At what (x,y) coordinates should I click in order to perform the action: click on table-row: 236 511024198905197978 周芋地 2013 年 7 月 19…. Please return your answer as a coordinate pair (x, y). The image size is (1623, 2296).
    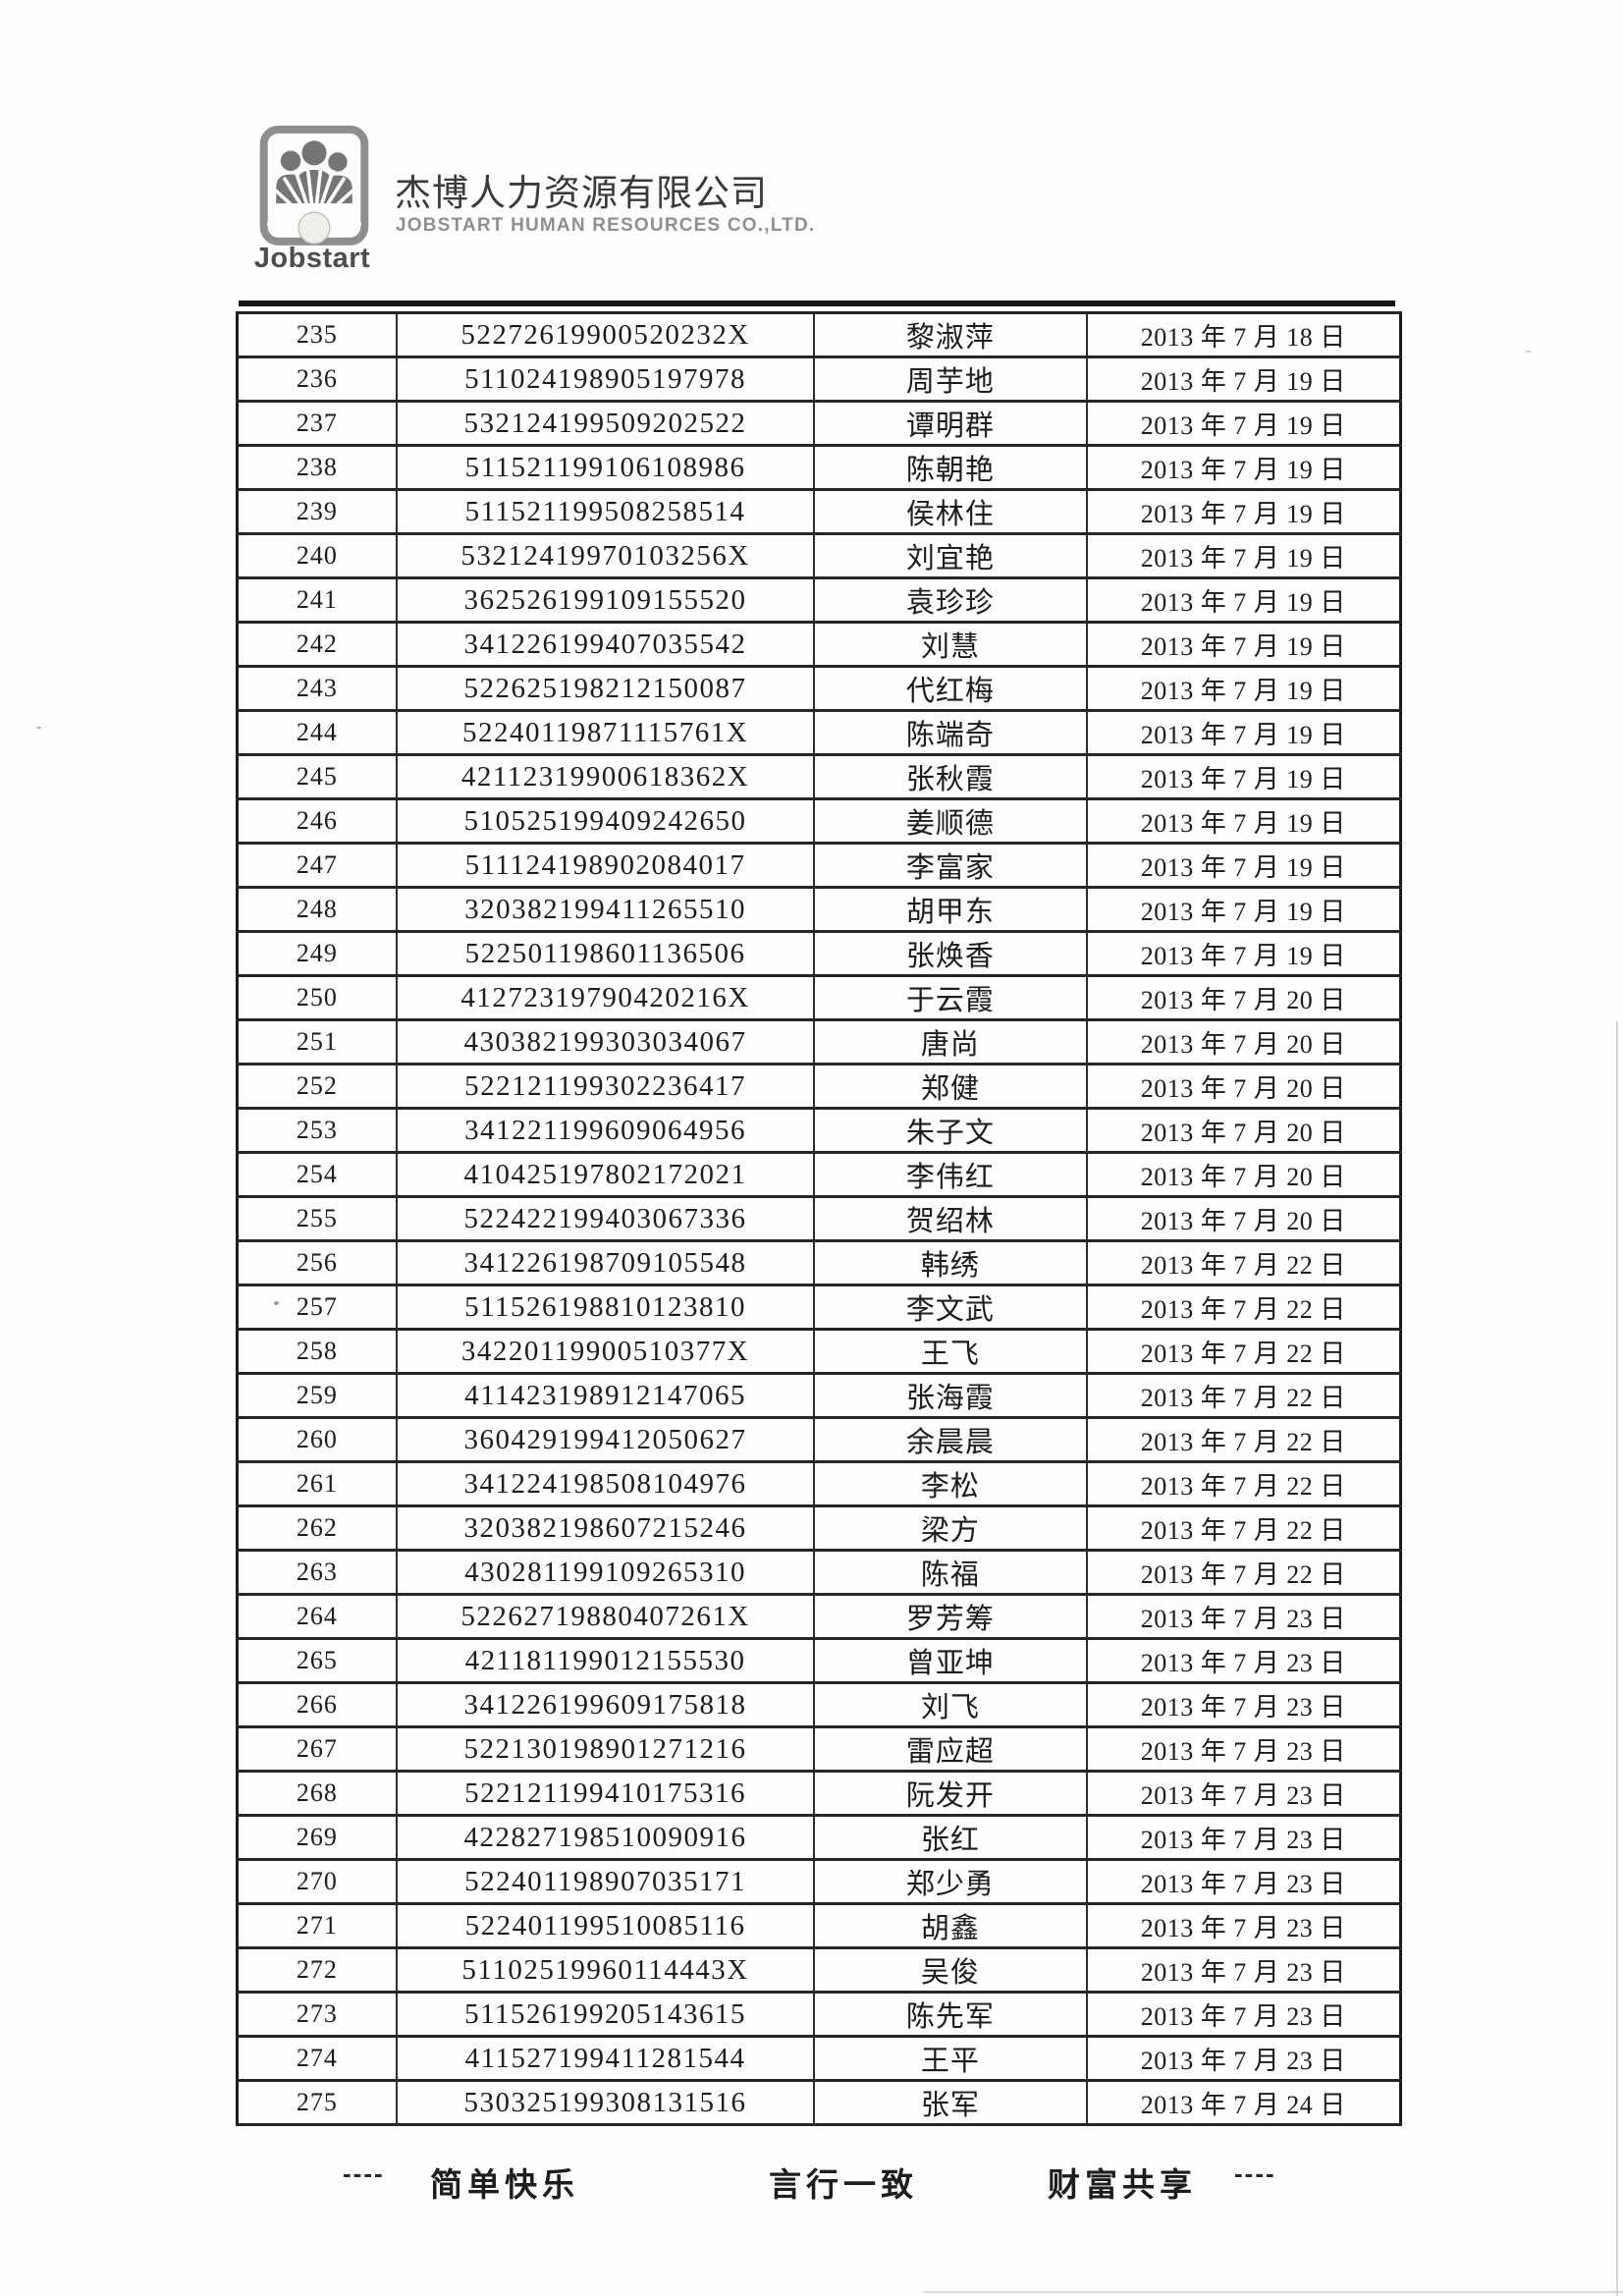
    Looking at the image, I should click on (819, 379).